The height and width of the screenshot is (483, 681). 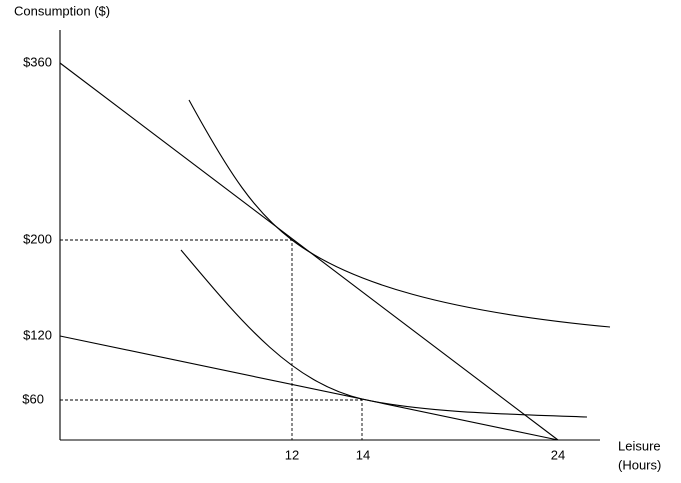 What do you see at coordinates (37, 238) in the screenshot?
I see `y-tick-label: $200` at bounding box center [37, 238].